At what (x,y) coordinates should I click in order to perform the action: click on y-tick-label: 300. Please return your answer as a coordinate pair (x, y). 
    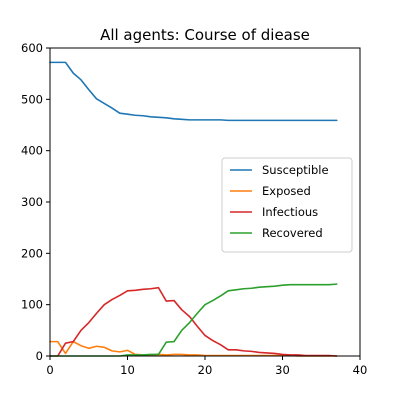
    Looking at the image, I should click on (32, 202).